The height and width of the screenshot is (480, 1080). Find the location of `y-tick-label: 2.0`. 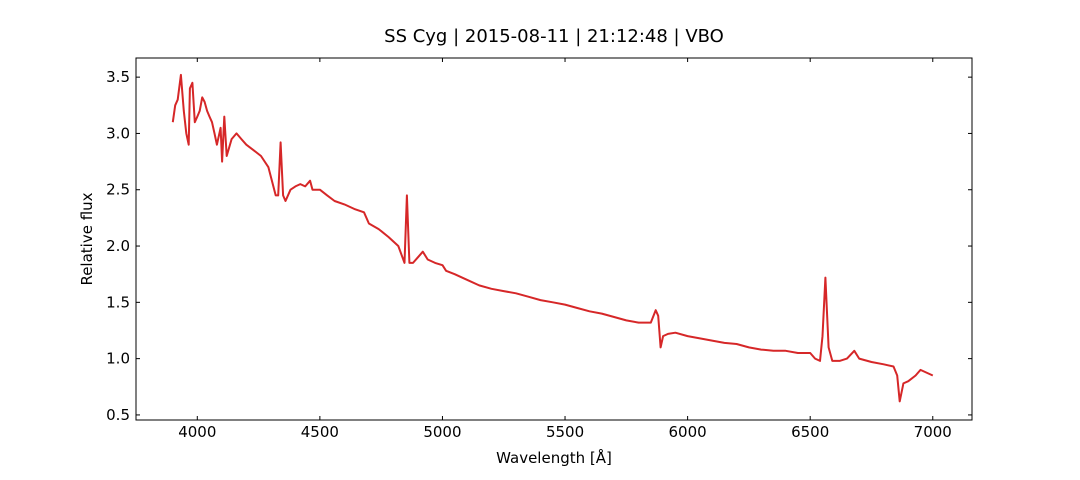

y-tick-label: 2.0 is located at coordinates (118, 246).